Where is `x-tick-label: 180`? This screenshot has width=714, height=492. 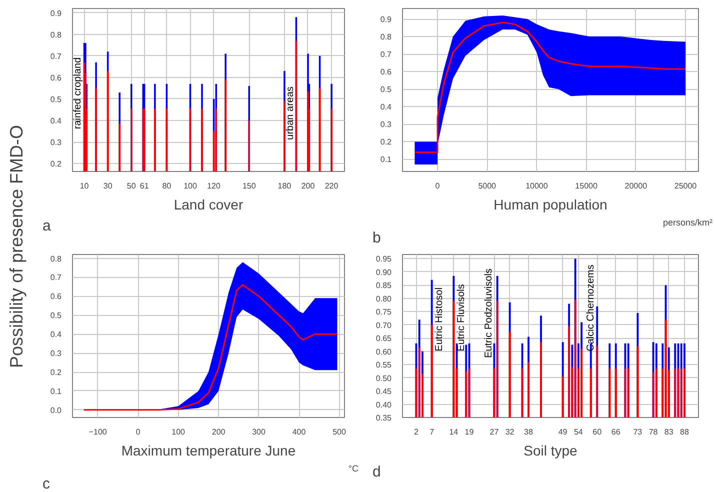
x-tick-label: 180 is located at coordinates (285, 186).